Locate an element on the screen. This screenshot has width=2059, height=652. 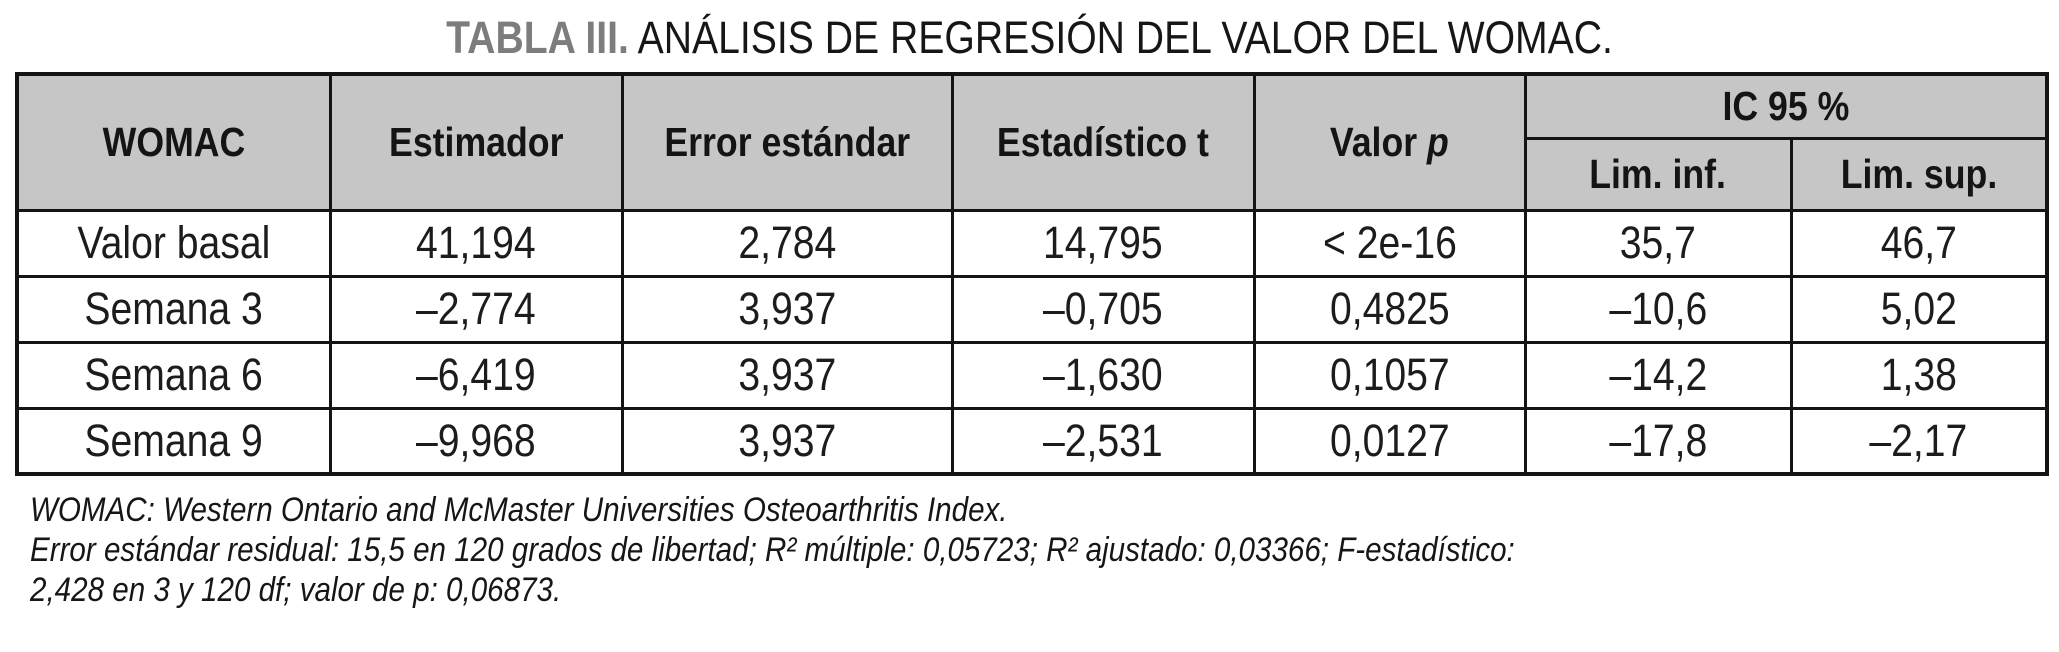
cell-text: Error estándar is located at coordinates (787, 141).